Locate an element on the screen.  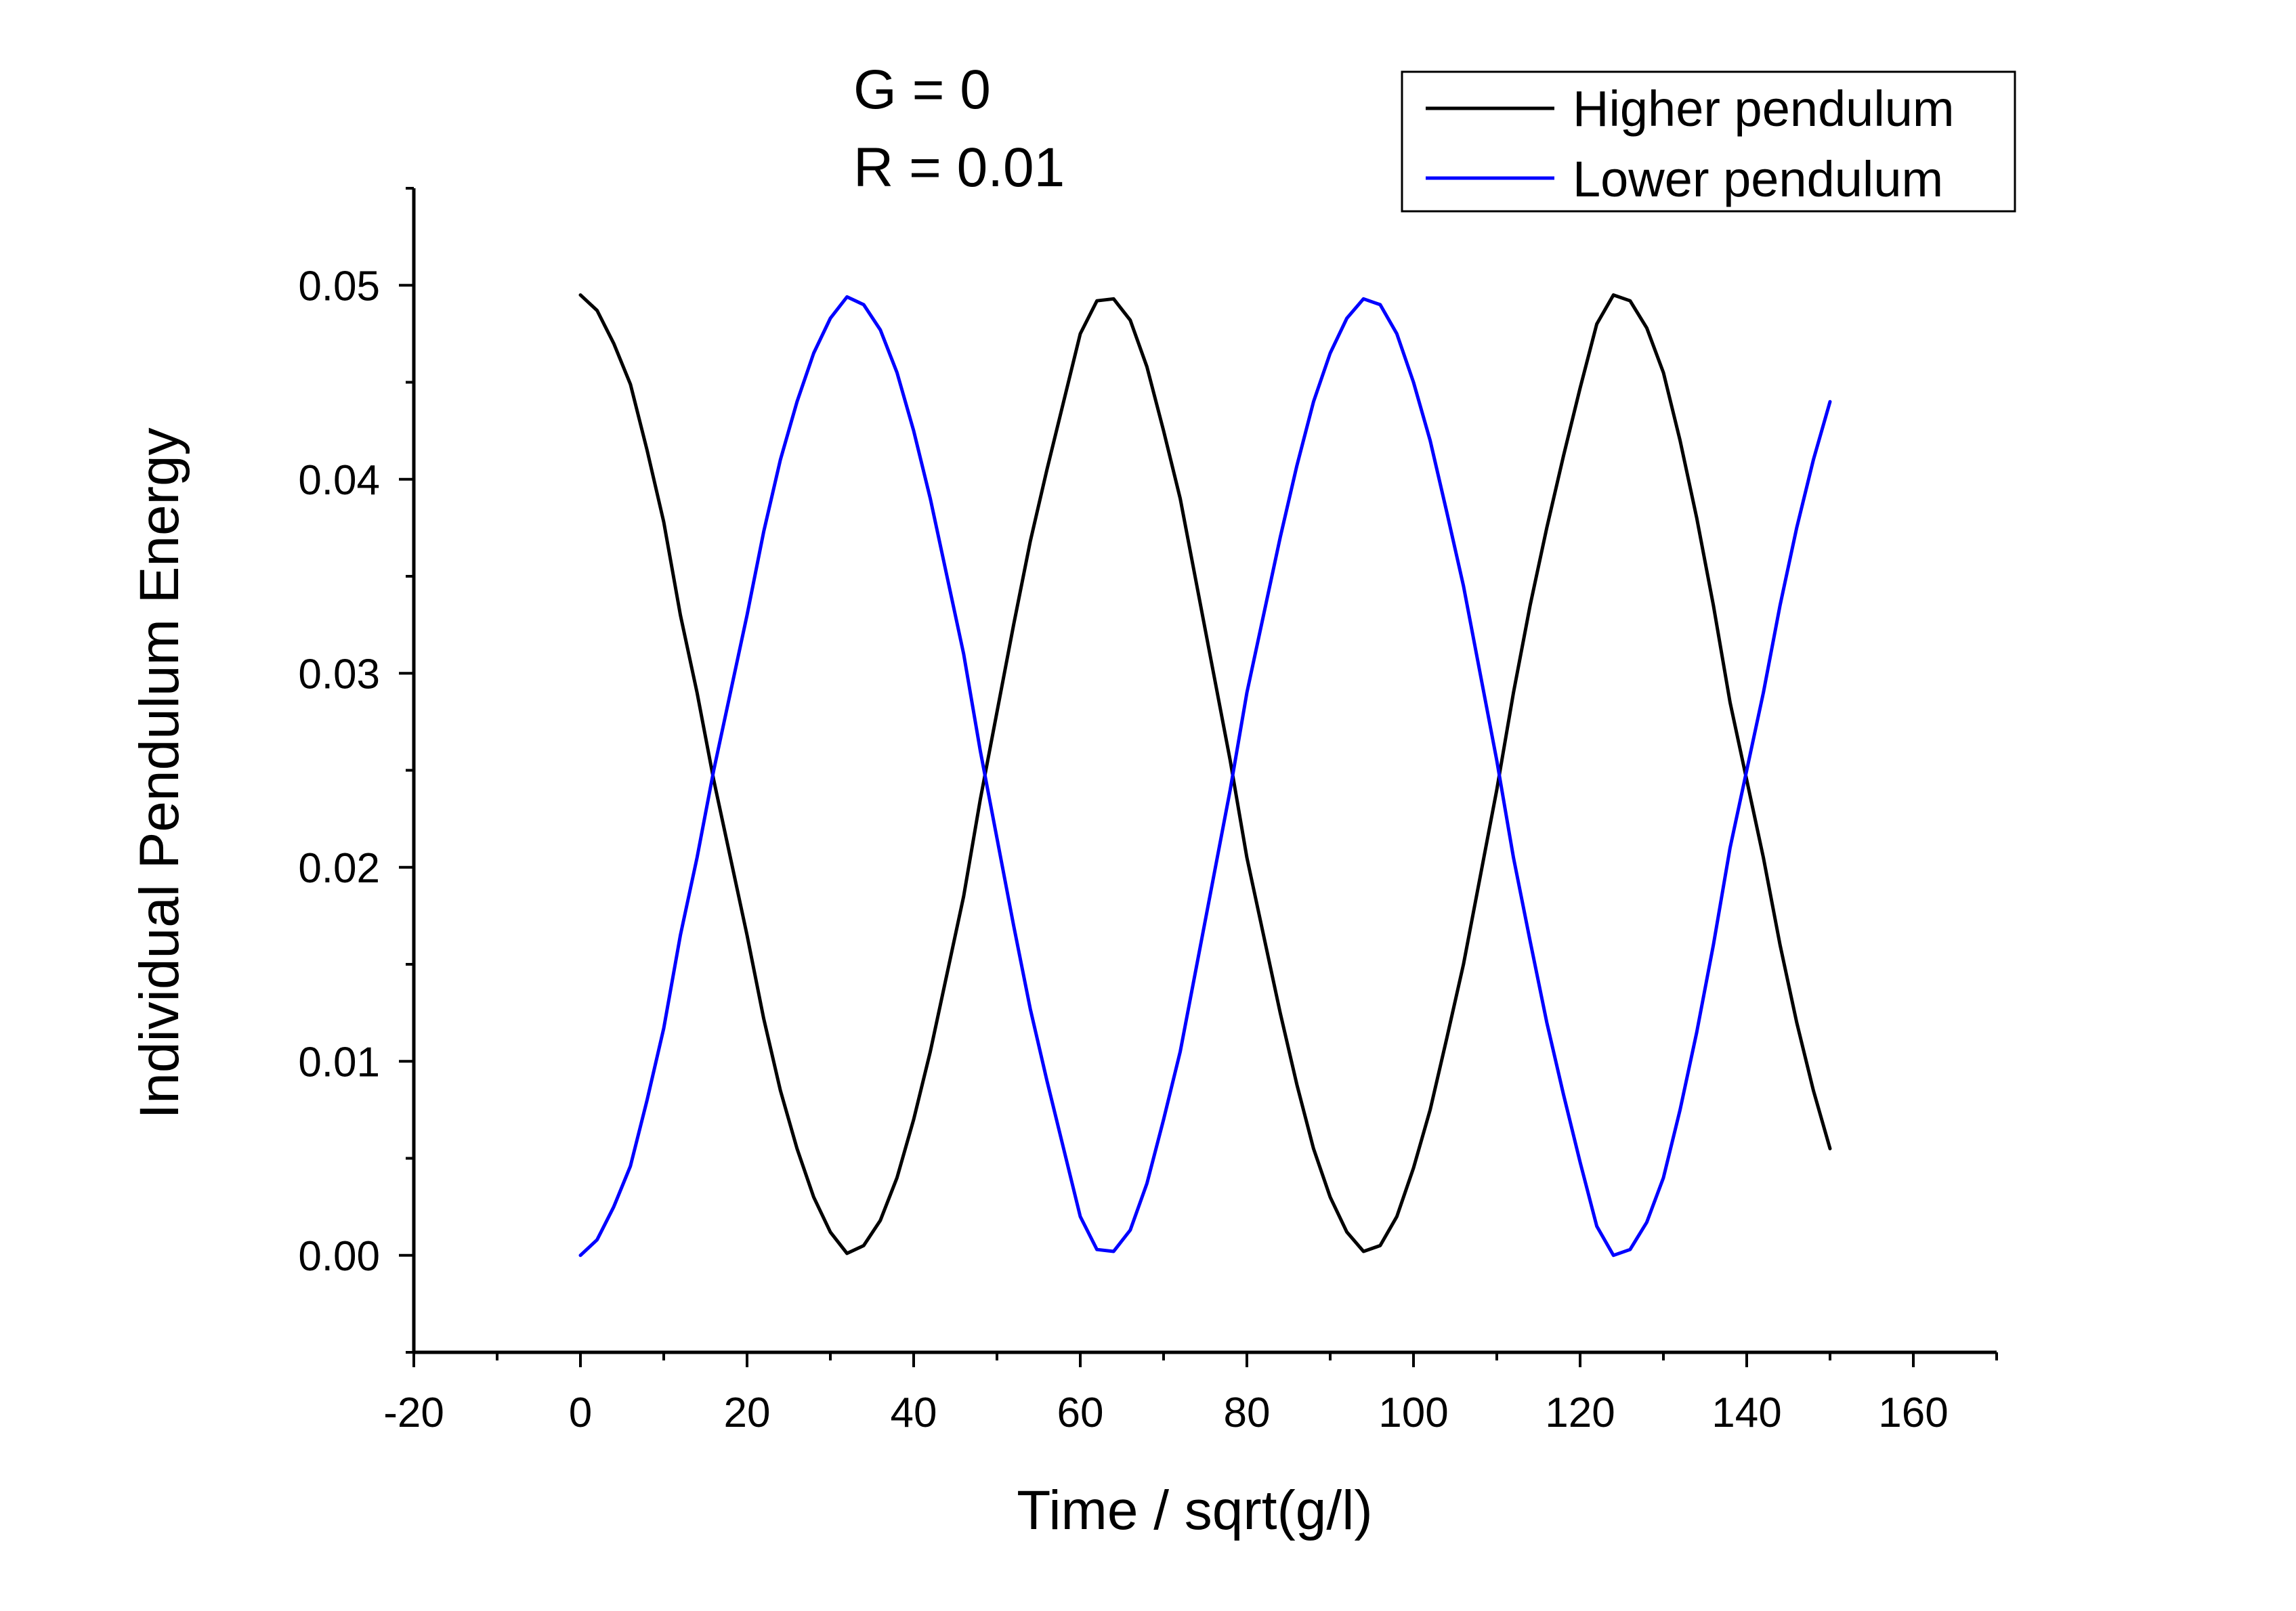
y-tick-label: 0.00 is located at coordinates (339, 1256).